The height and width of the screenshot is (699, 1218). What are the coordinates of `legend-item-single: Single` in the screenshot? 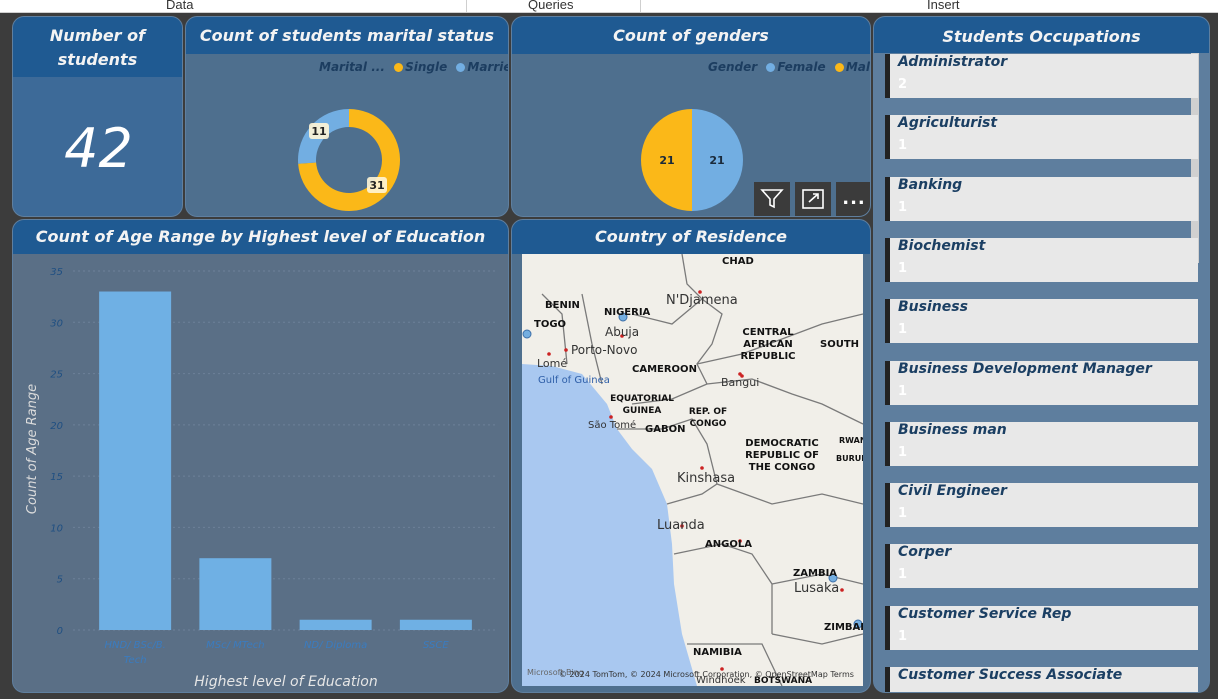 It's located at (426, 67).